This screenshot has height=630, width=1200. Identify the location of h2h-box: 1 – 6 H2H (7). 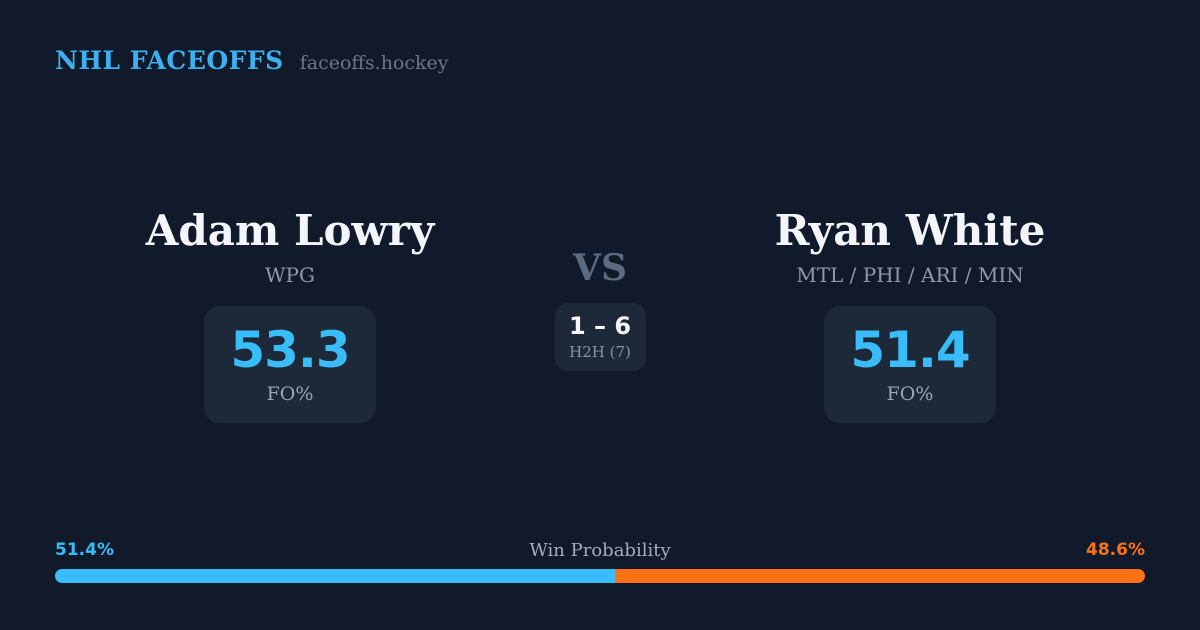
(600, 337).